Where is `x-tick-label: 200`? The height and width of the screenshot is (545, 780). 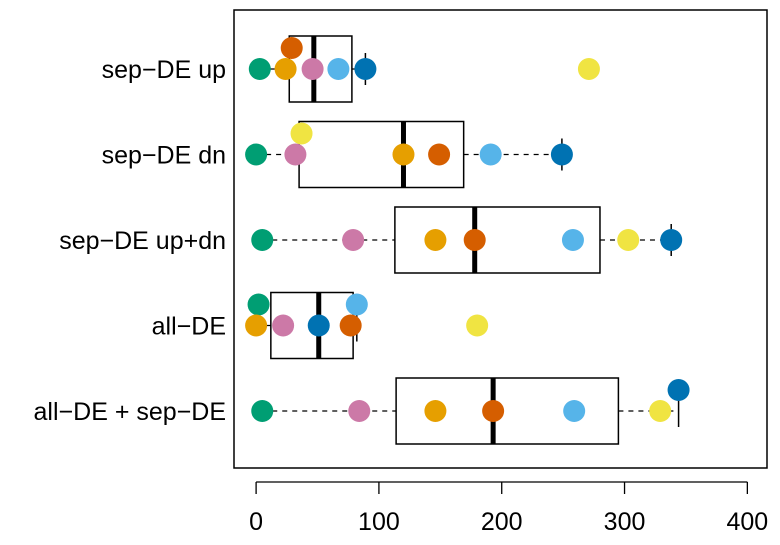 x-tick-label: 200 is located at coordinates (502, 522).